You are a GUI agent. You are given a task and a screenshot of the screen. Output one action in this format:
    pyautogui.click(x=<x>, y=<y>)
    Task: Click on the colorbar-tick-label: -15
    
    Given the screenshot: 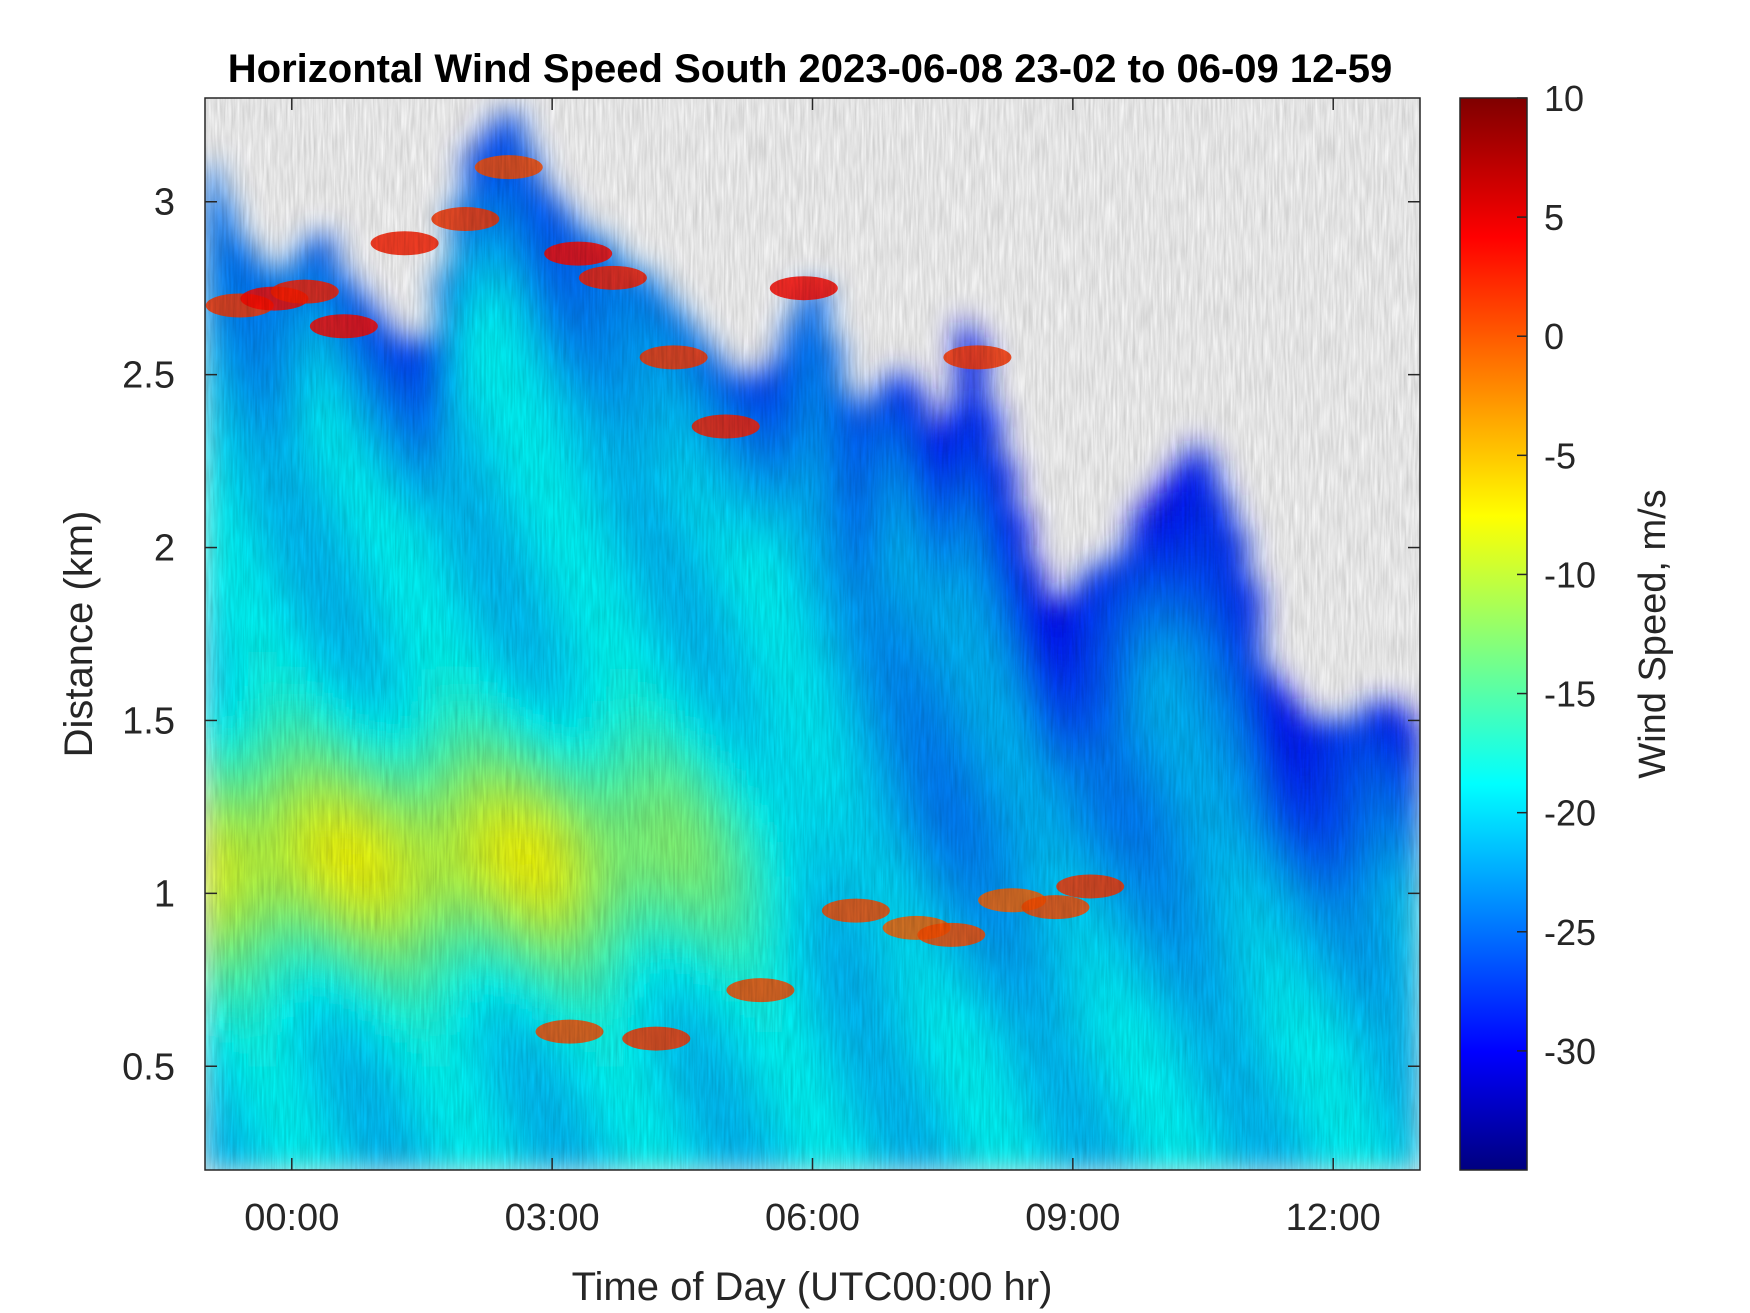 What is the action you would take?
    pyautogui.click(x=1570, y=694)
    